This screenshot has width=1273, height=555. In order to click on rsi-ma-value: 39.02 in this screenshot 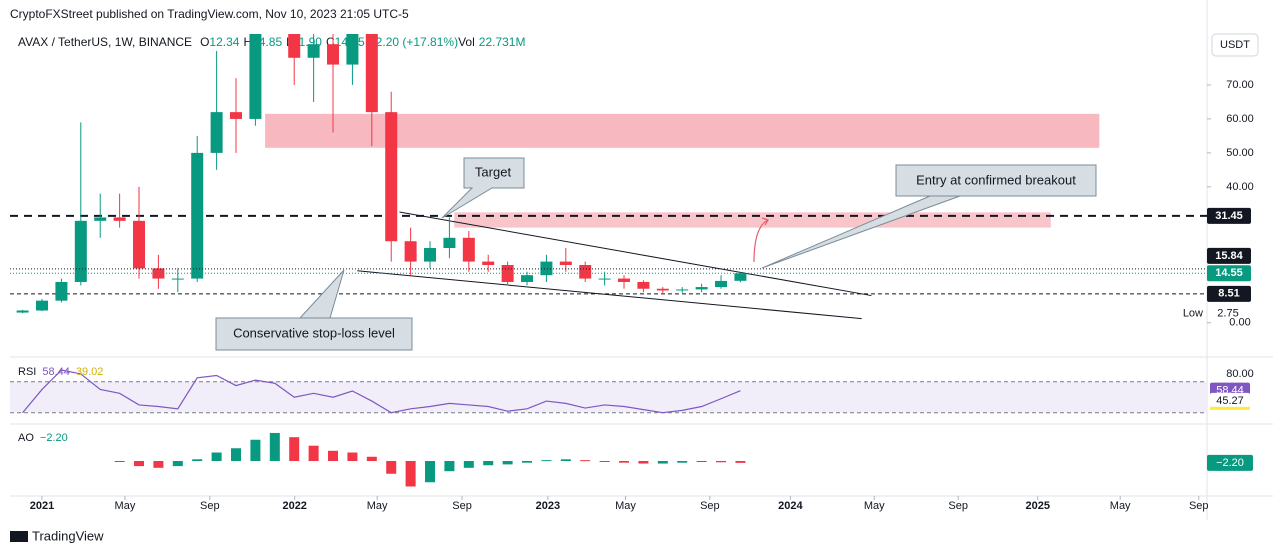, I will do `click(90, 372)`.